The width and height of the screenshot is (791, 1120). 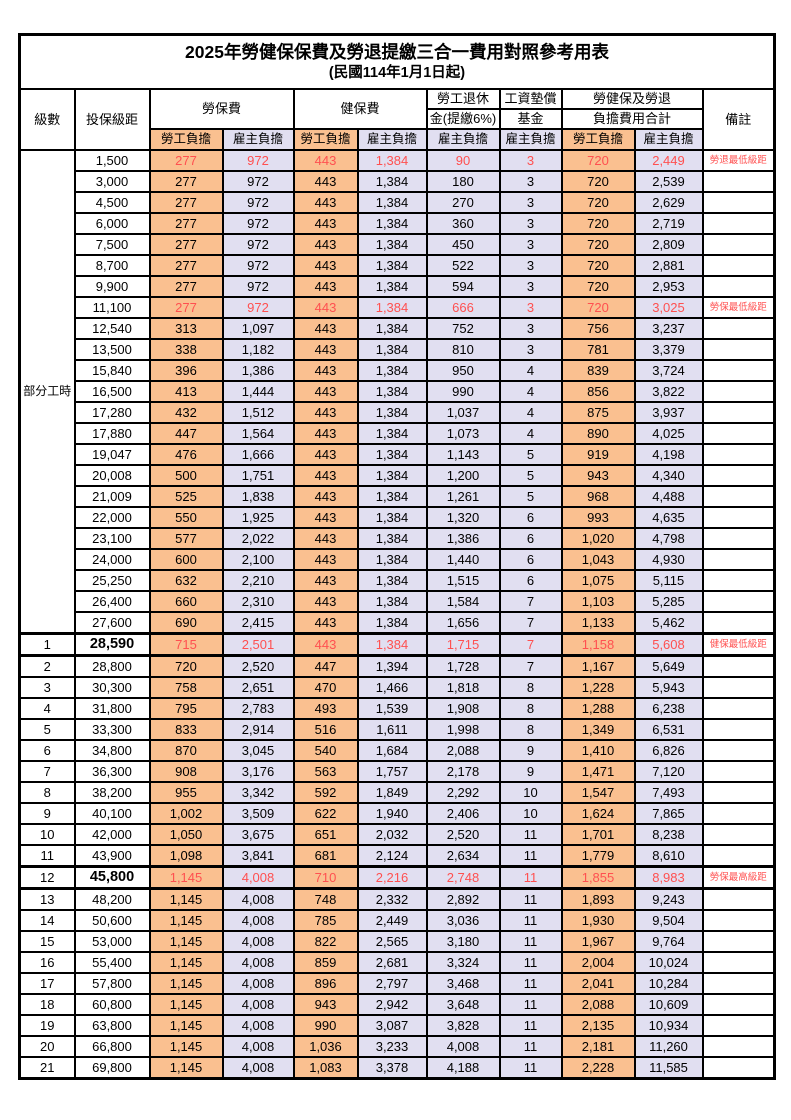 I want to click on cell-total-employer: 3,822, so click(x=668, y=391).